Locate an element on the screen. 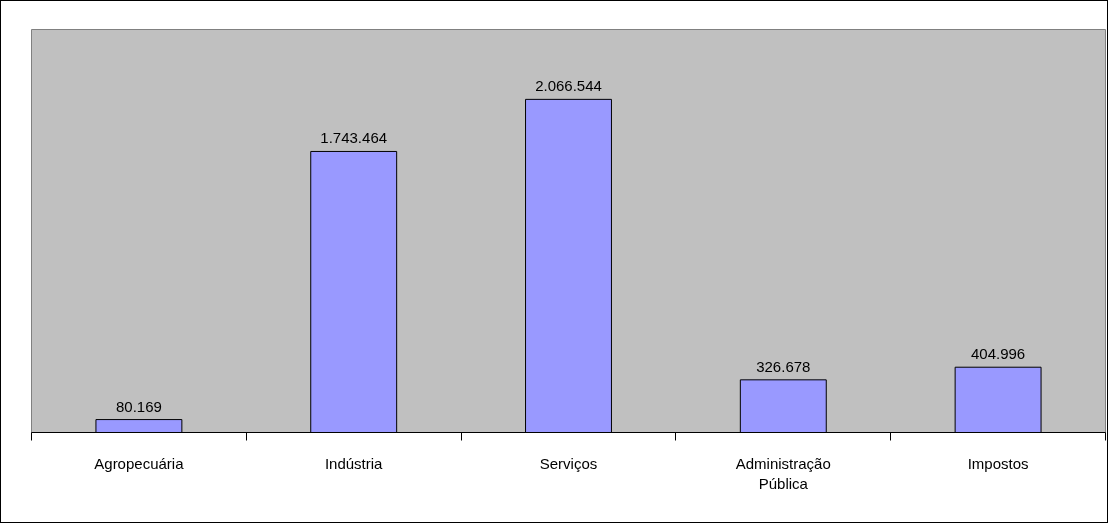 Image resolution: width=1110 pixels, height=525 pixels. data-label: 2.066.544 is located at coordinates (568, 86).